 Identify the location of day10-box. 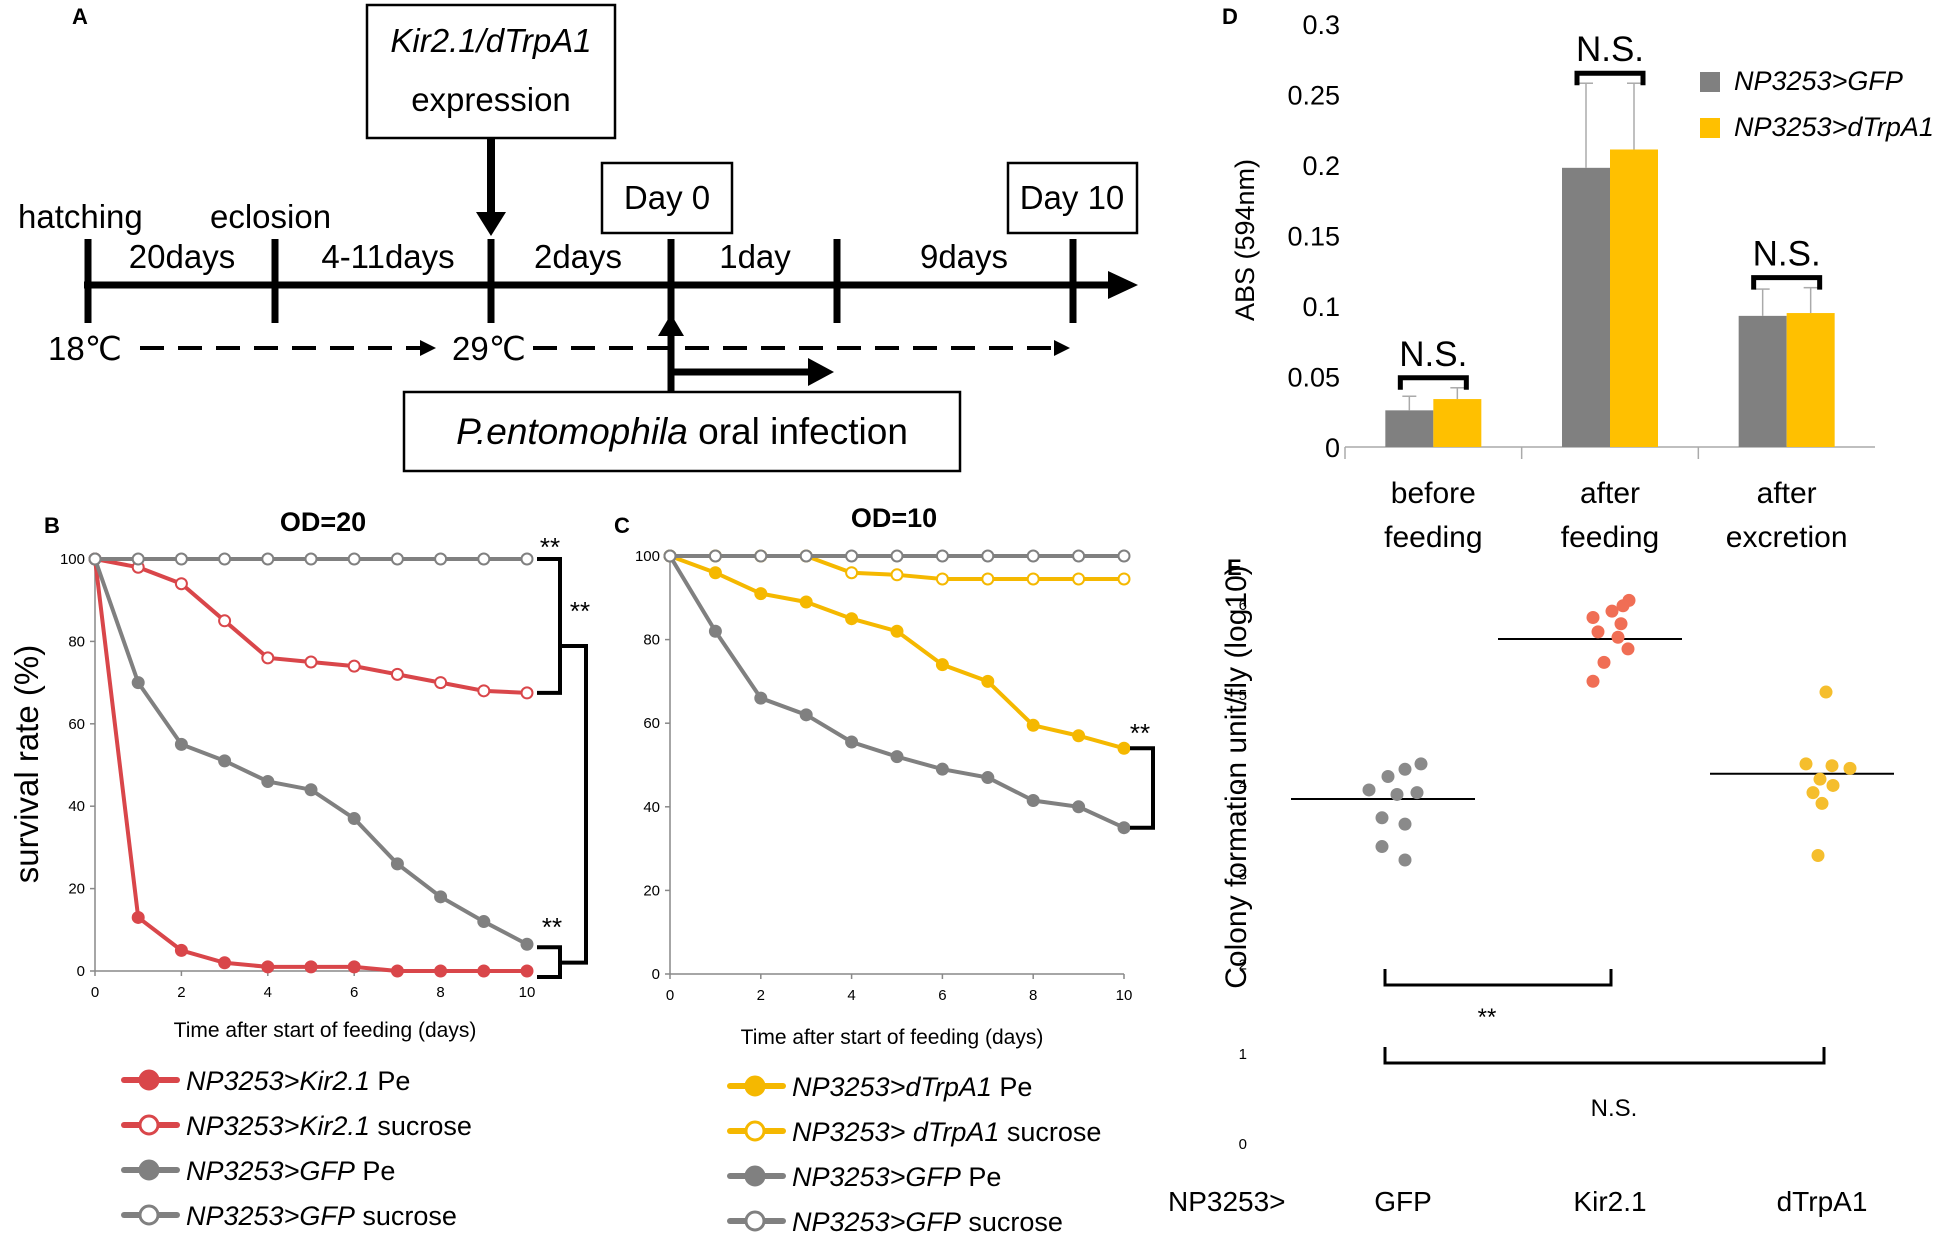
(1072, 198).